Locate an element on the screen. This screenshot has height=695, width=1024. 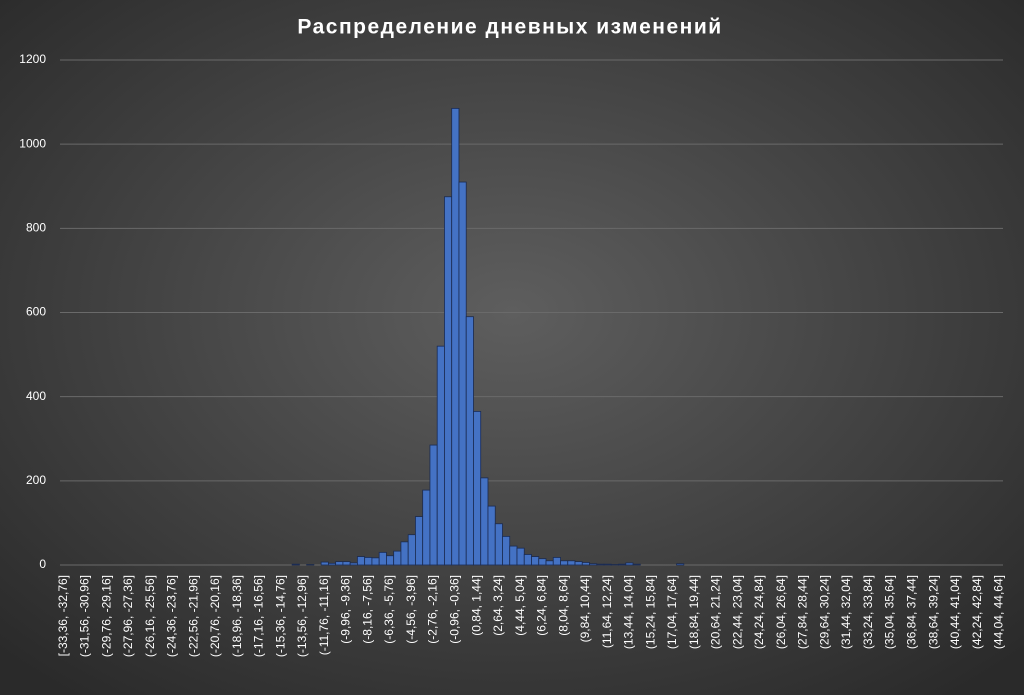
x-tick-label: (9,84, 10,44] is located at coordinates (585, 608).